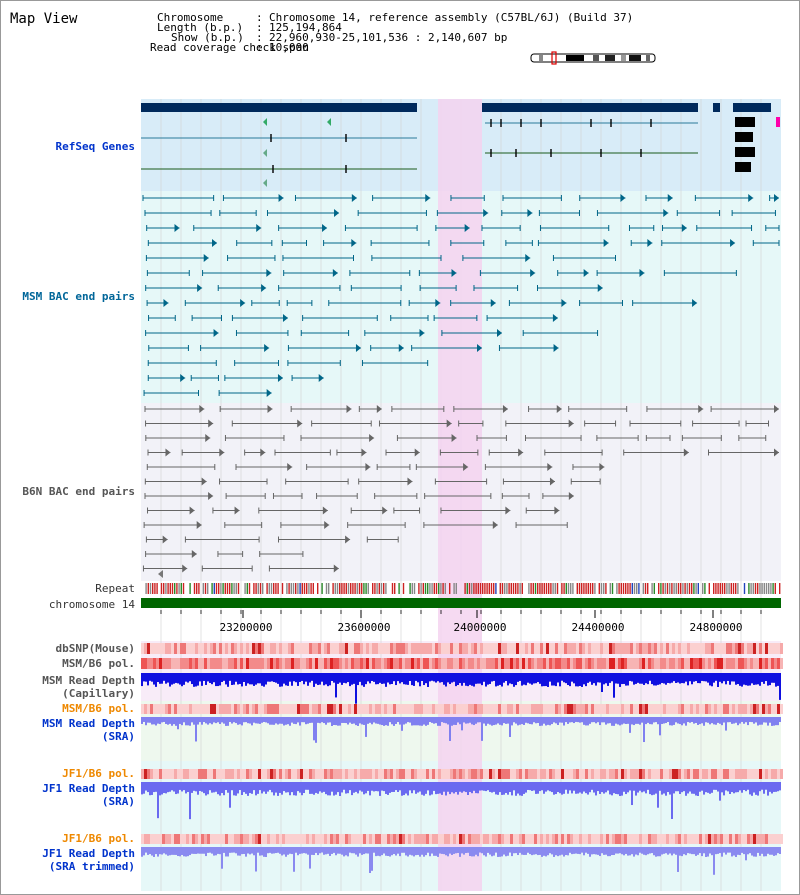  Describe the element at coordinates (95, 146) in the screenshot. I see `track-label-refseq: RefSeq Genes` at that location.